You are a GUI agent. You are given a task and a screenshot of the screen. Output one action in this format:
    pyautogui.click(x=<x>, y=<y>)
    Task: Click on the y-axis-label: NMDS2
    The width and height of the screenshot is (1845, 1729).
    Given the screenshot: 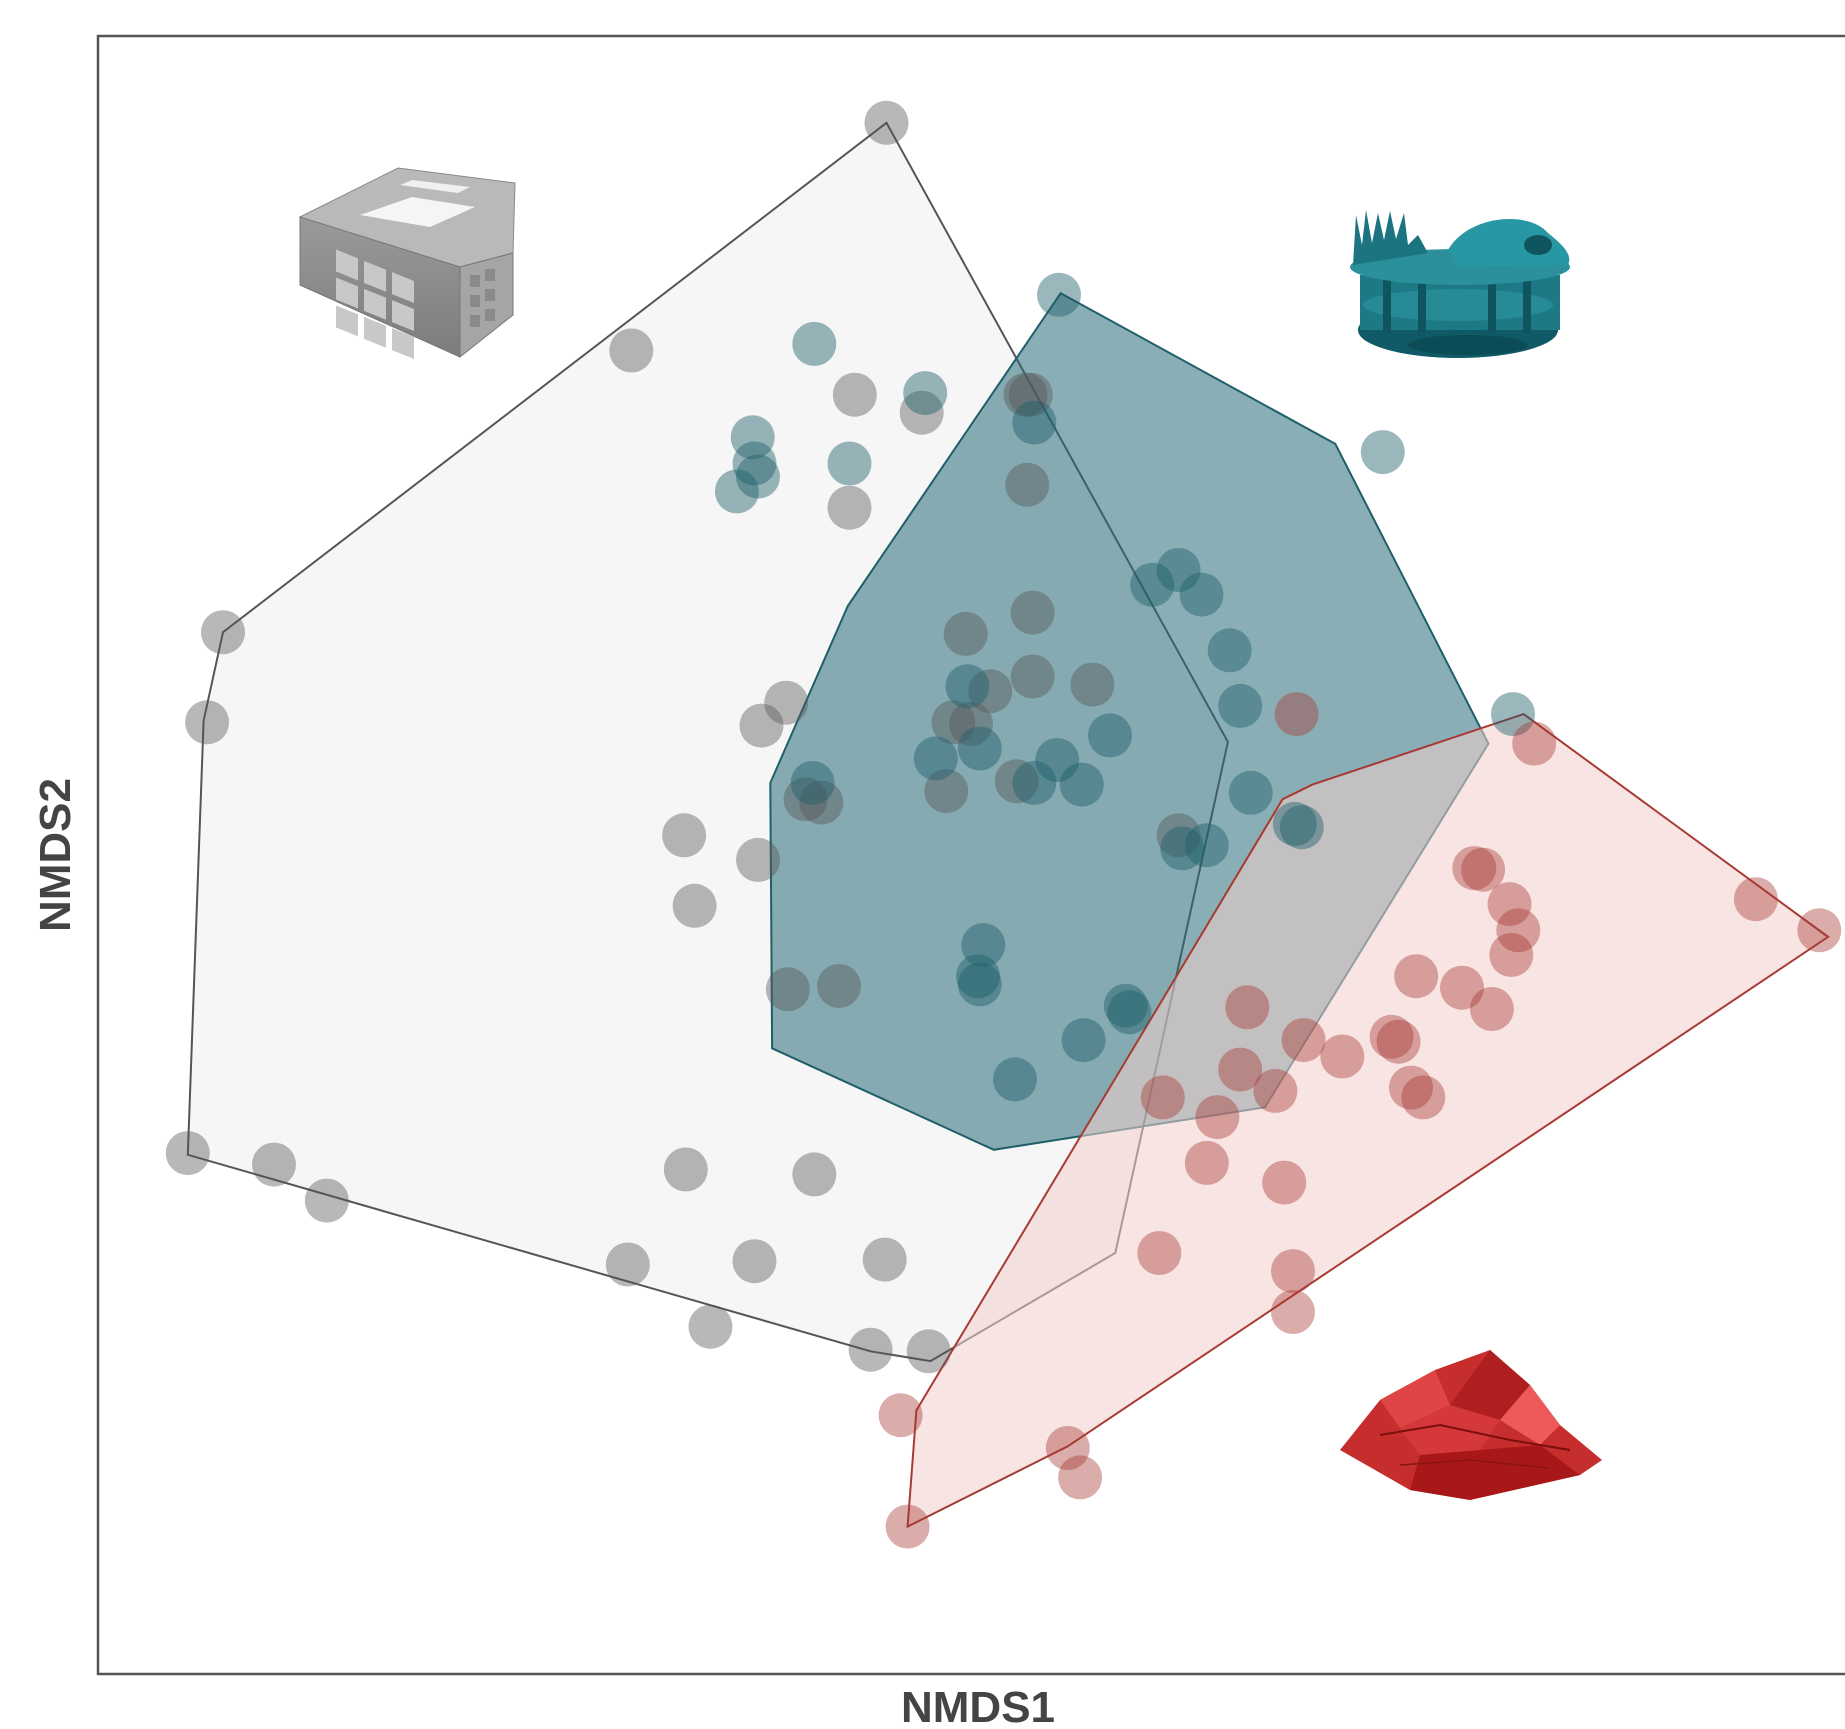 What is the action you would take?
    pyautogui.click(x=55, y=855)
    